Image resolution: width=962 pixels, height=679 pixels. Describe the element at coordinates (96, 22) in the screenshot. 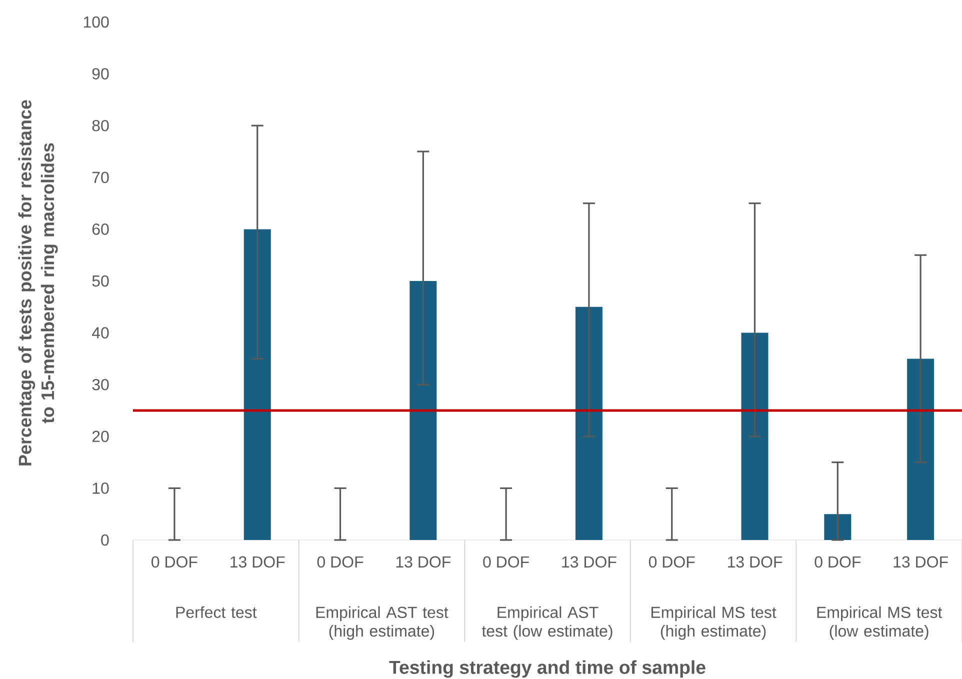

I see `y-tick-label: 100` at that location.